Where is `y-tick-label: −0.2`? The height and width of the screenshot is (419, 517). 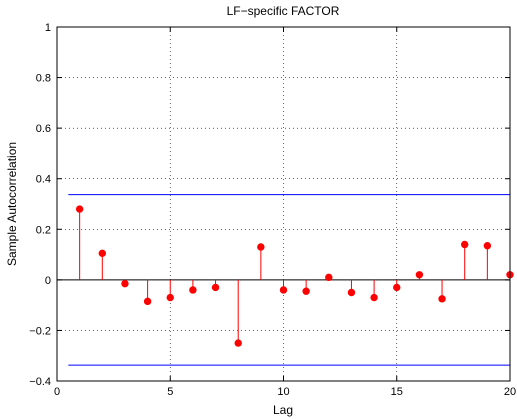 y-tick-label: −0.2 is located at coordinates (40, 331).